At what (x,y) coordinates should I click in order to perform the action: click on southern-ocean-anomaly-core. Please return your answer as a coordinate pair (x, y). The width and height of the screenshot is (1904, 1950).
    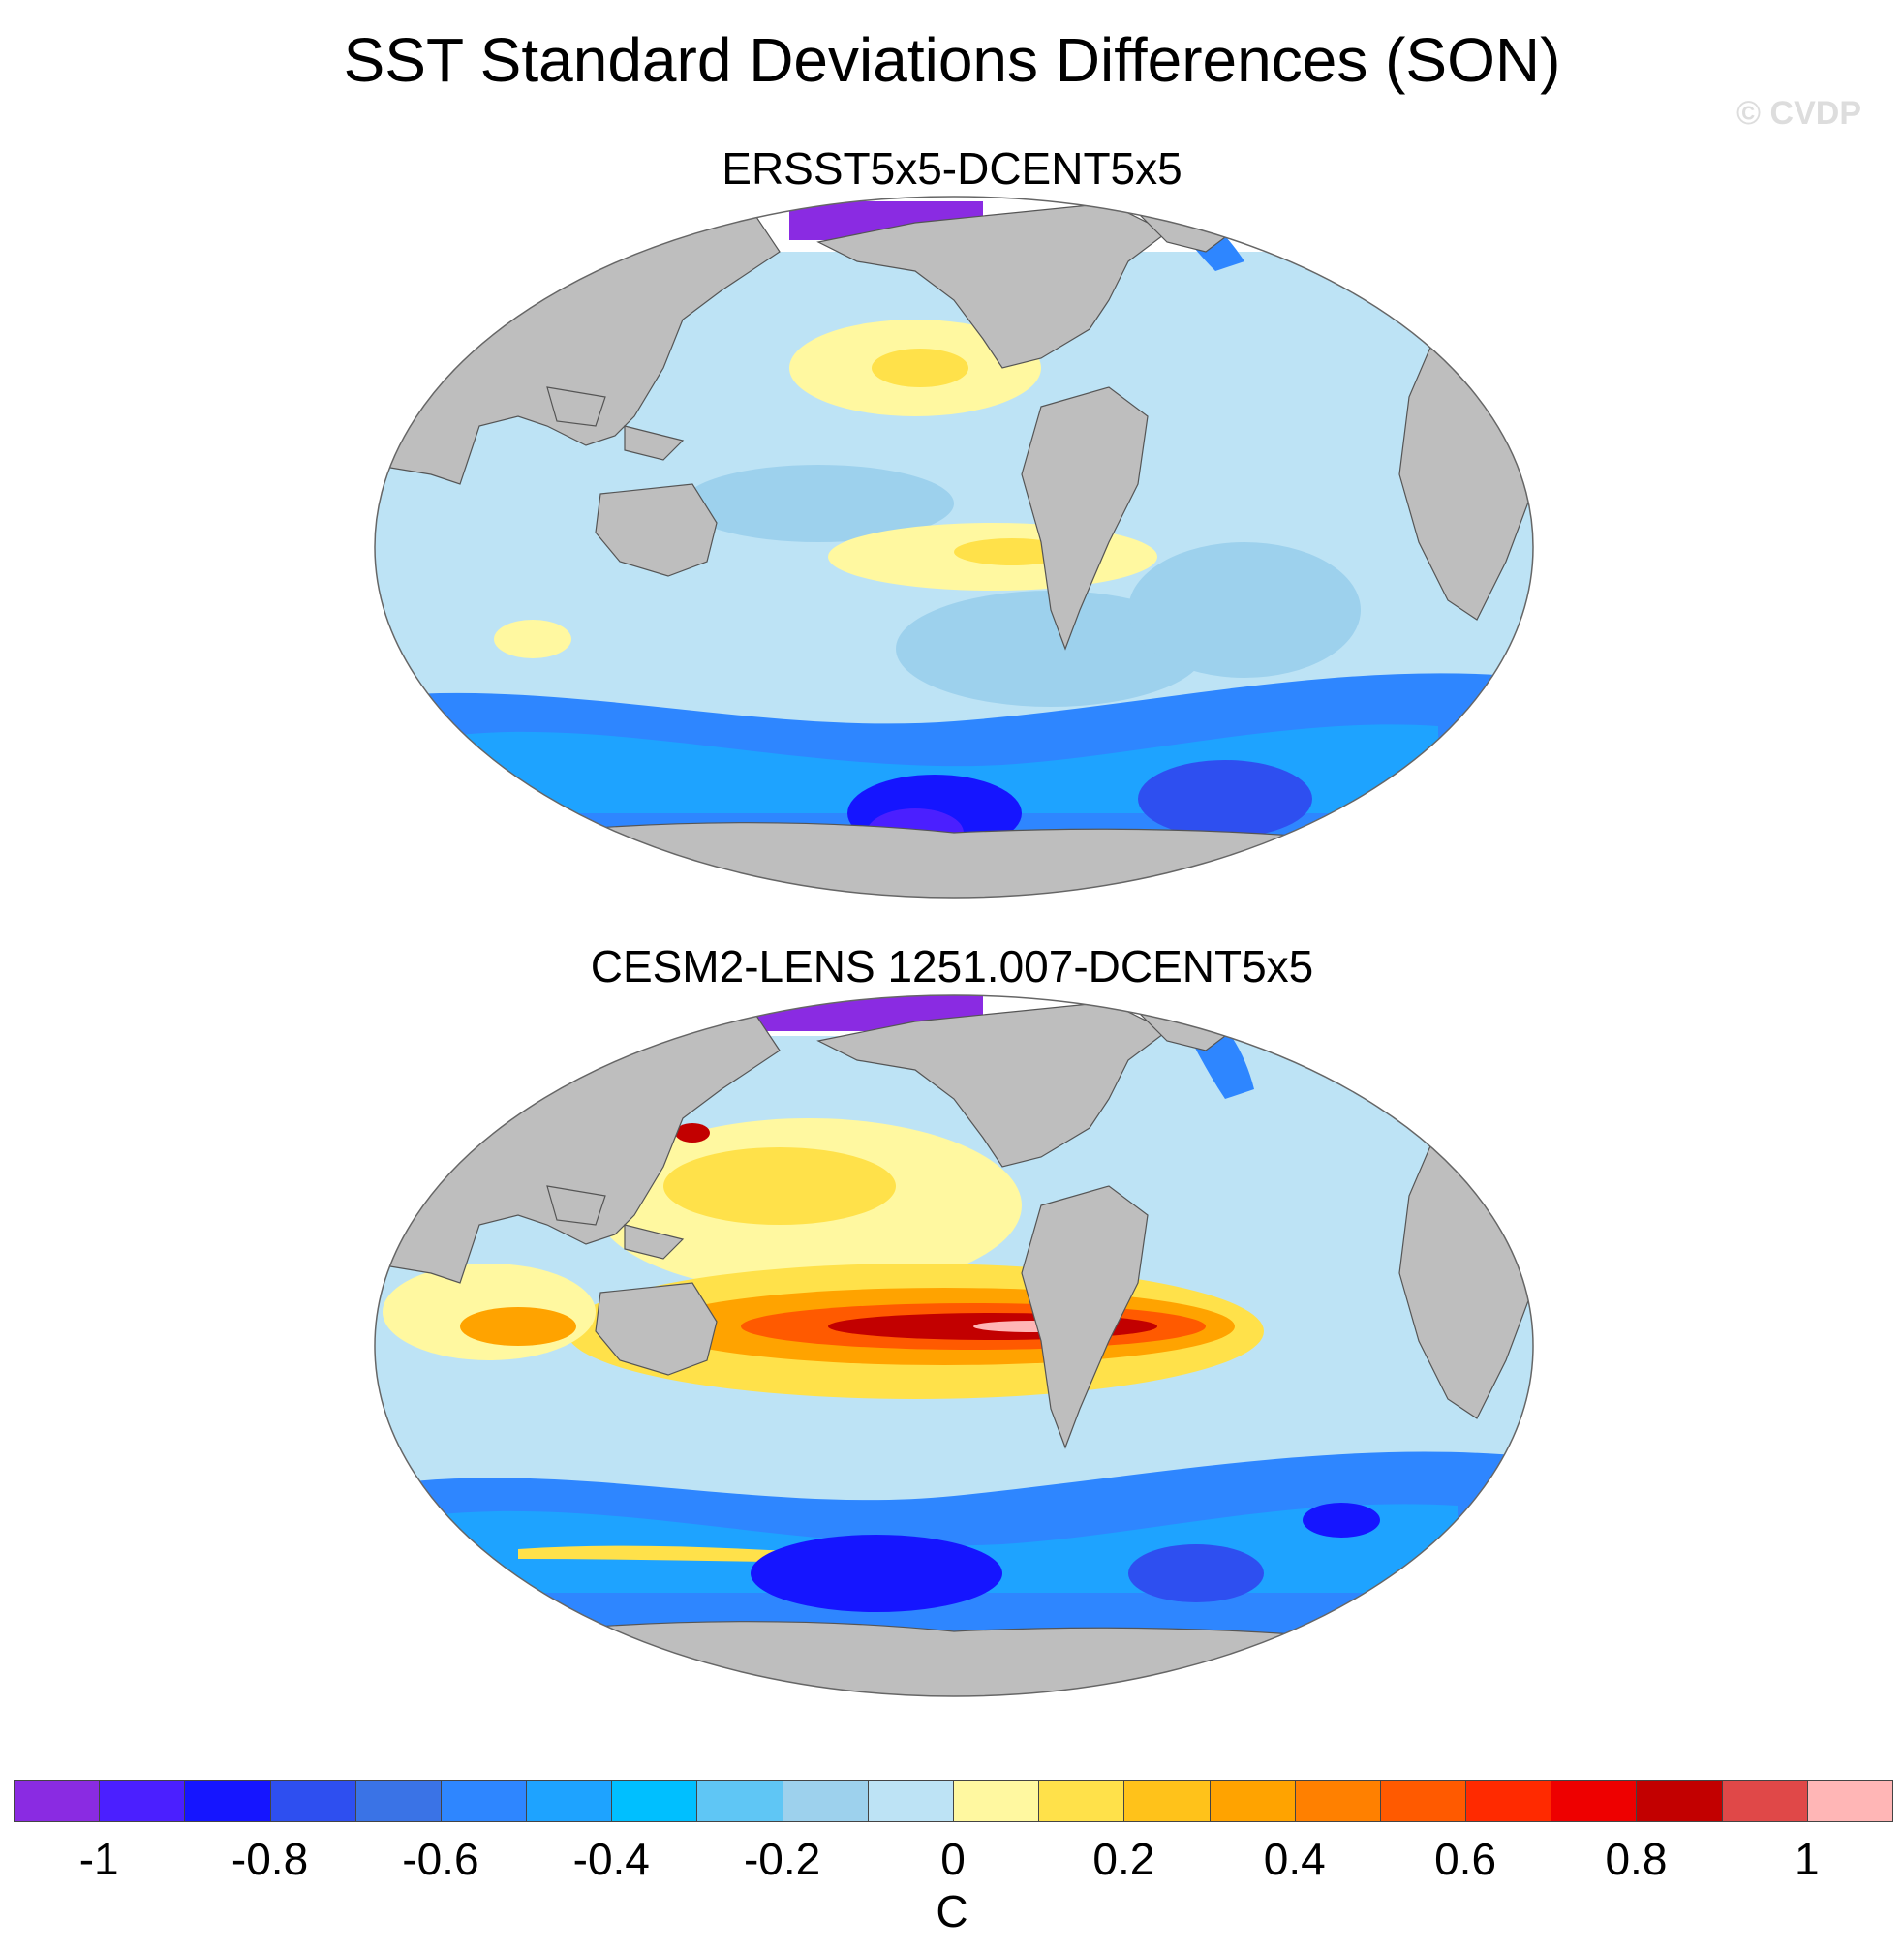
    Looking at the image, I should click on (876, 1573).